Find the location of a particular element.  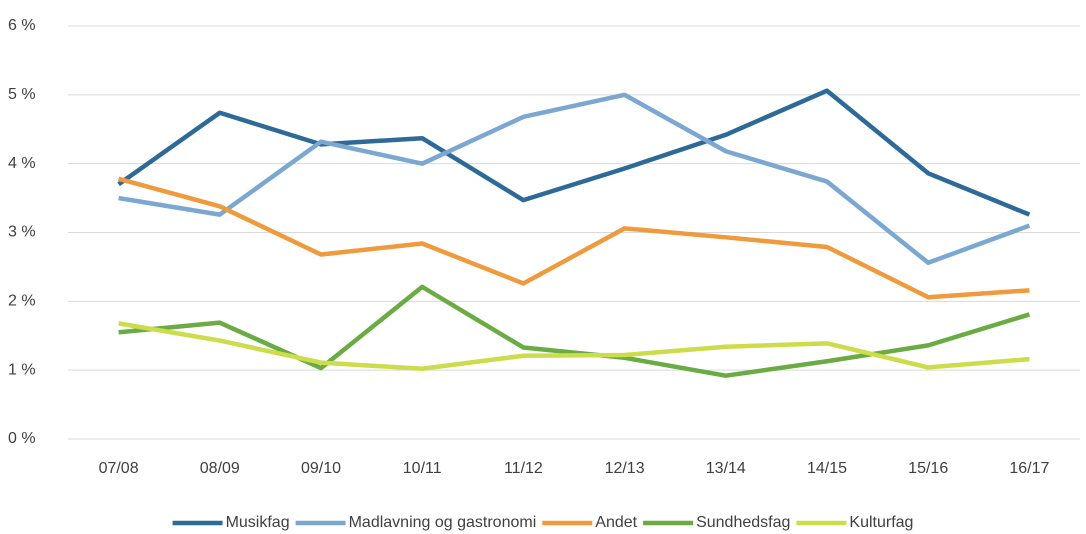

x-tick-label: 07/08 is located at coordinates (119, 468).